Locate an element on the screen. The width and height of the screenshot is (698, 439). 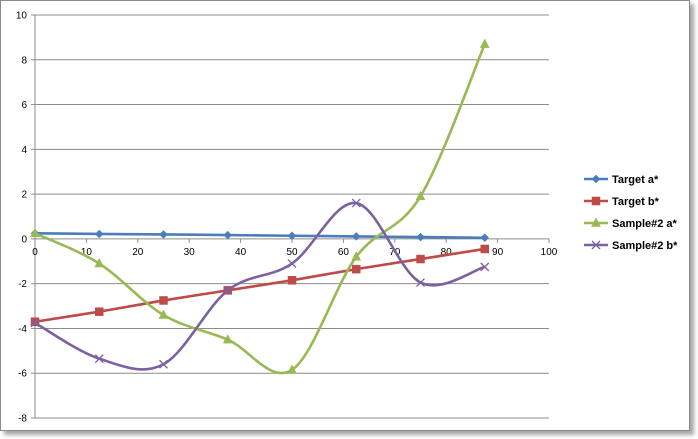
y-tick-label: 6 is located at coordinates (24, 105).